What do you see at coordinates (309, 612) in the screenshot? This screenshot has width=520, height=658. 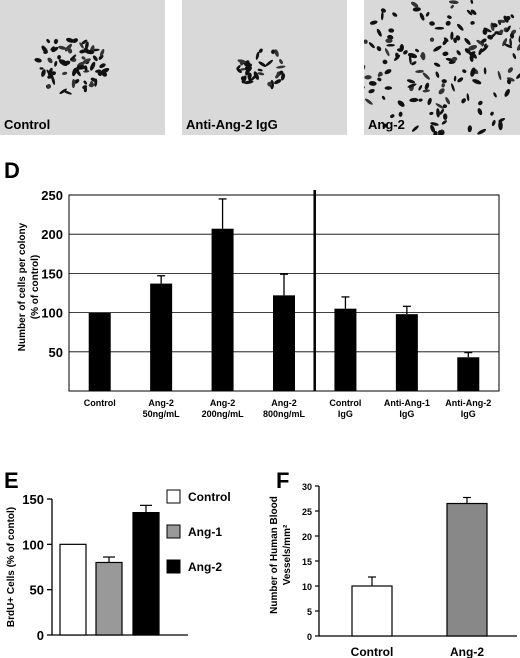 I see `y-tick-label: 5` at bounding box center [309, 612].